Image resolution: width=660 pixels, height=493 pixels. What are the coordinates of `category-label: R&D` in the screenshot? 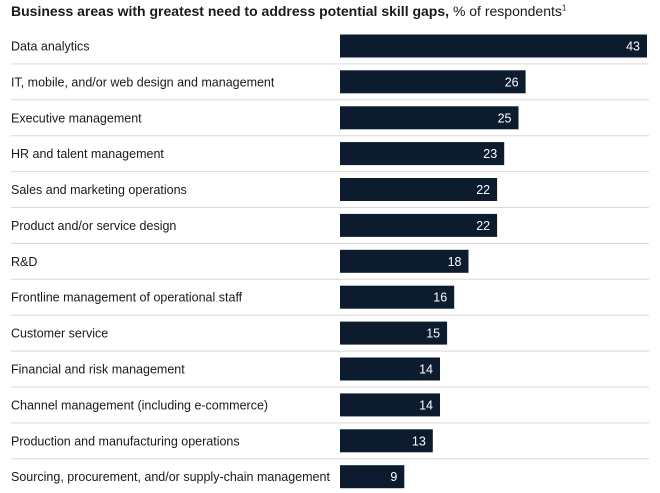 It's located at (24, 262).